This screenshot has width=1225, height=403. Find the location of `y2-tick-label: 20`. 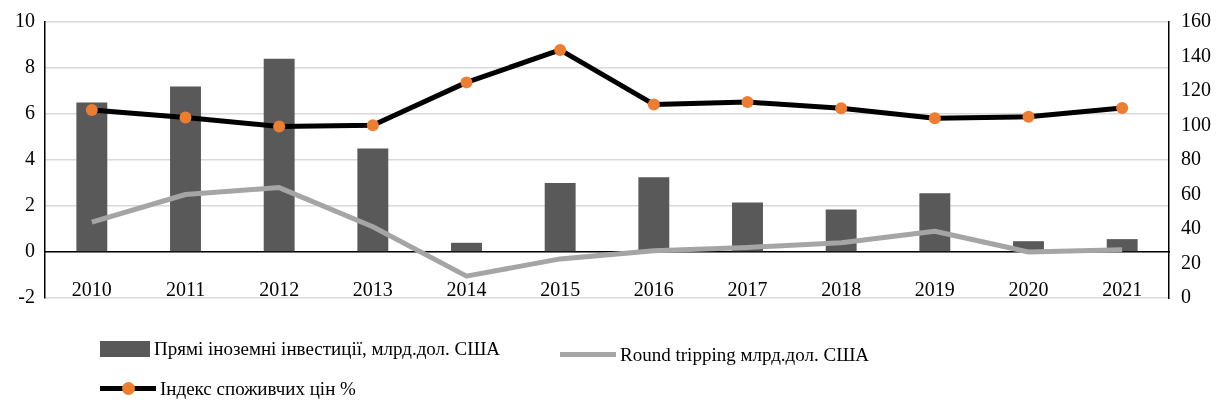

y2-tick-label: 20 is located at coordinates (1191, 261).